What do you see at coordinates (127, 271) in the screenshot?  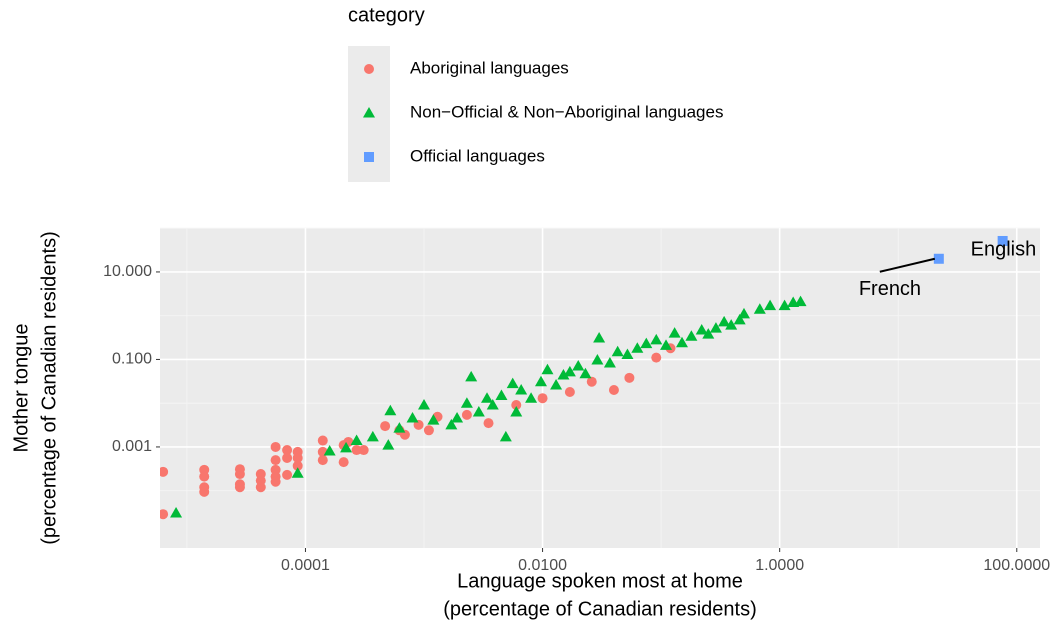 I see `y-tick-label: 10.000` at bounding box center [127, 271].